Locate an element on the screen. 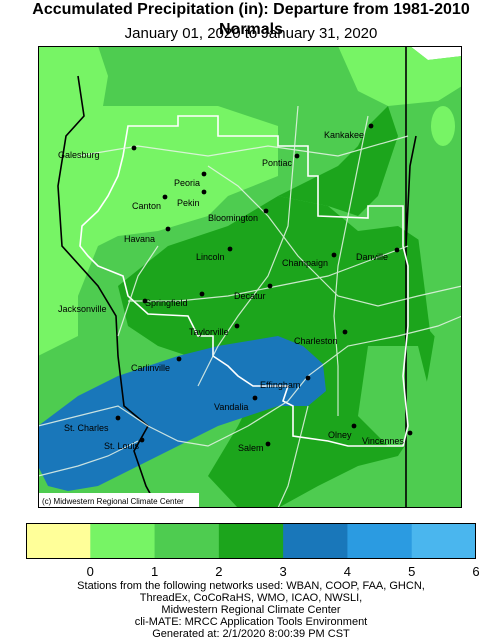 This screenshot has height=643, width=502. city-canton: Canton is located at coordinates (150, 202).